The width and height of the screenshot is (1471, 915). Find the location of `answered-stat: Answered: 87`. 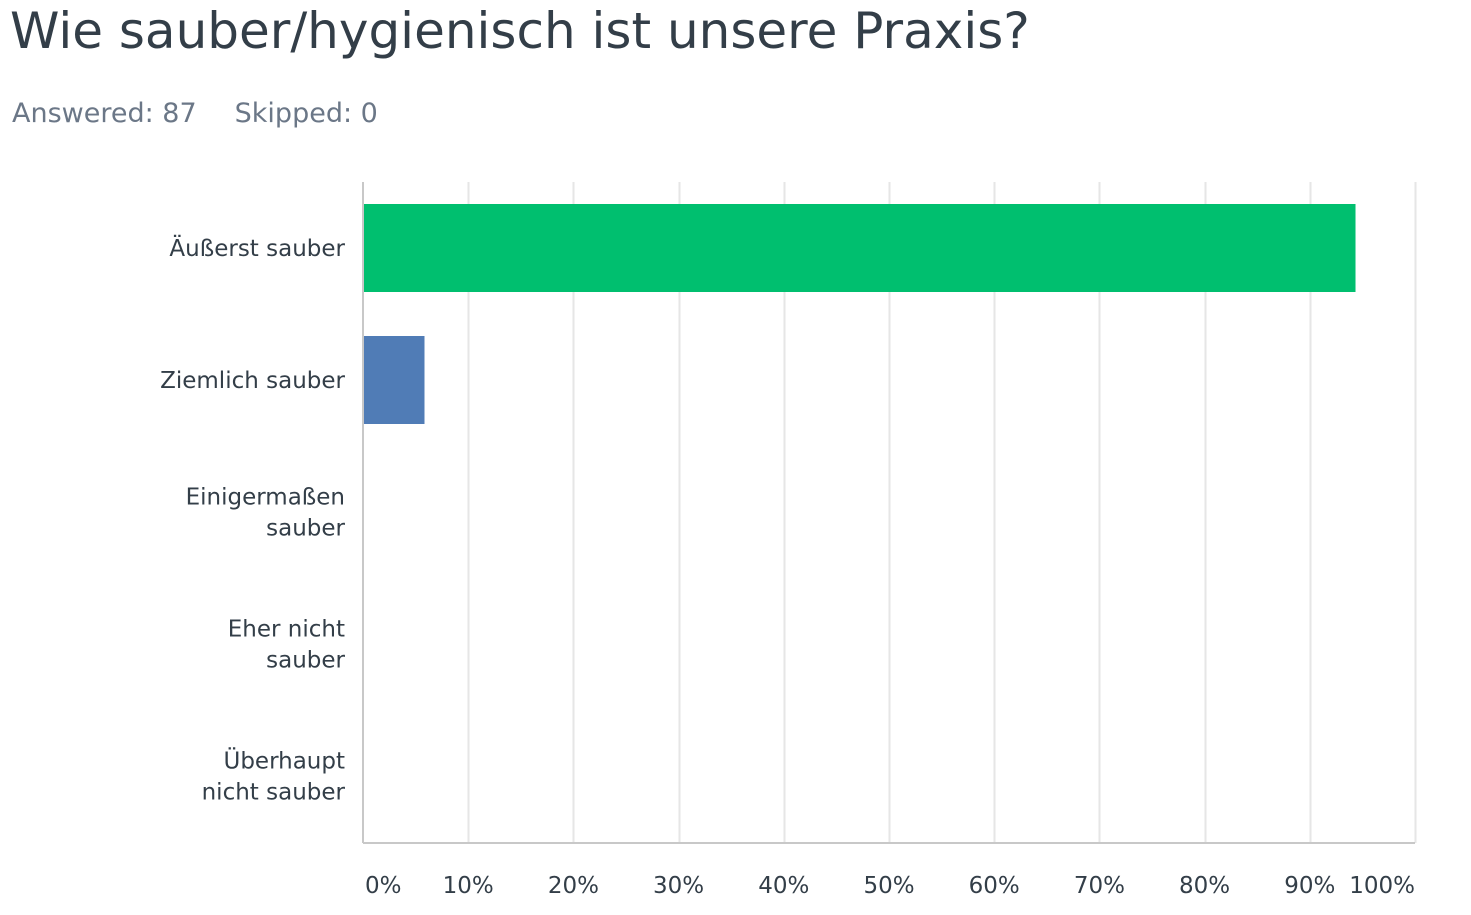

answered-stat: Answered: 87 is located at coordinates (104, 114).